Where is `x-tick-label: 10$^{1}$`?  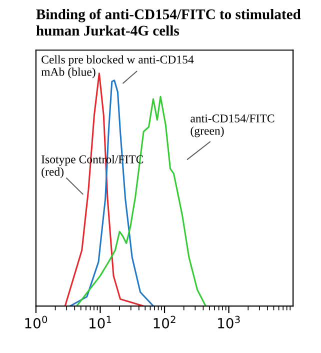
x-tick-label: 10$^{1}$ is located at coordinates (101, 322).